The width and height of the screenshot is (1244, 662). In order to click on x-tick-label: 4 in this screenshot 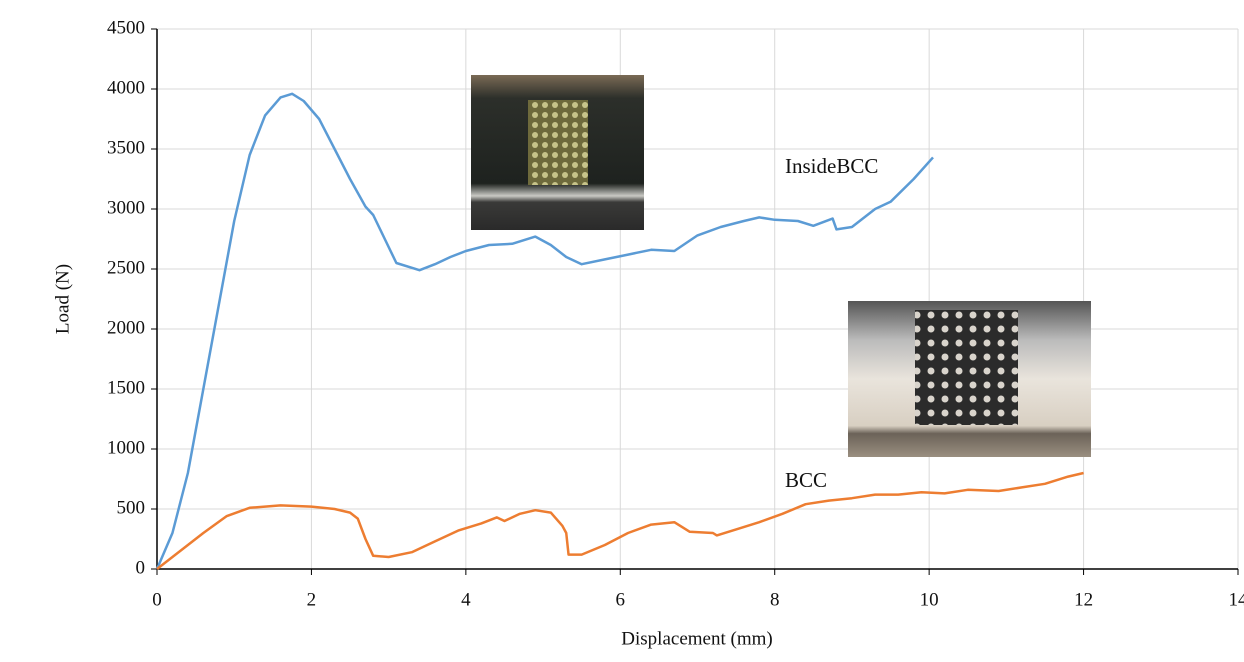, I will do `click(466, 599)`.